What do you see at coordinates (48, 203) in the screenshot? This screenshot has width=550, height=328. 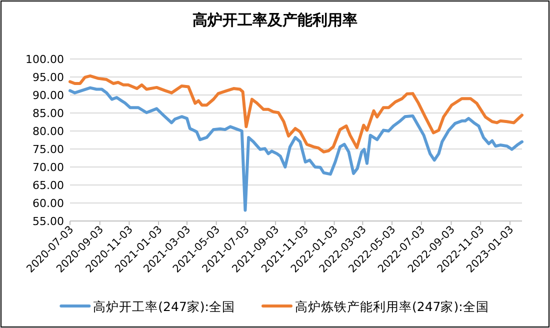 I see `y-tick-label: 60.00` at bounding box center [48, 203].